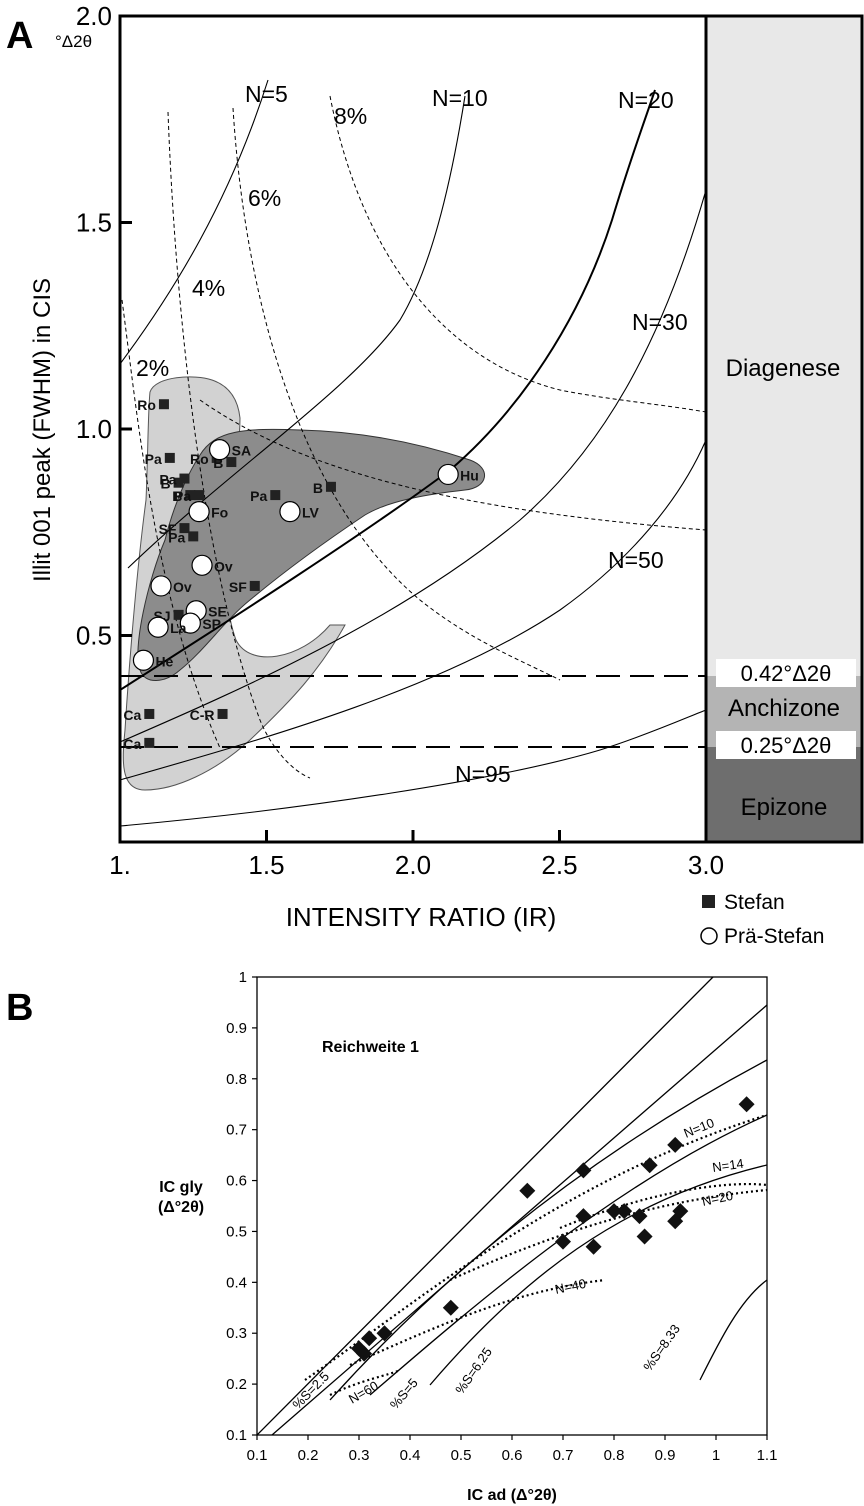  I want to click on threshold-025-label: 0.25°Δ2θ, so click(786, 745).